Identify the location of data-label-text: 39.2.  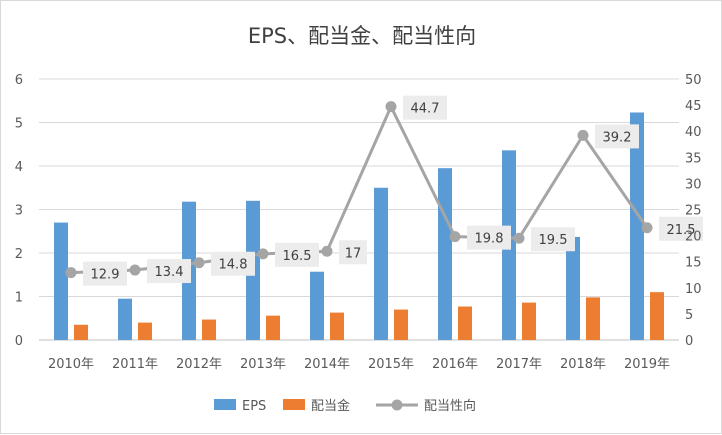
(617, 137).